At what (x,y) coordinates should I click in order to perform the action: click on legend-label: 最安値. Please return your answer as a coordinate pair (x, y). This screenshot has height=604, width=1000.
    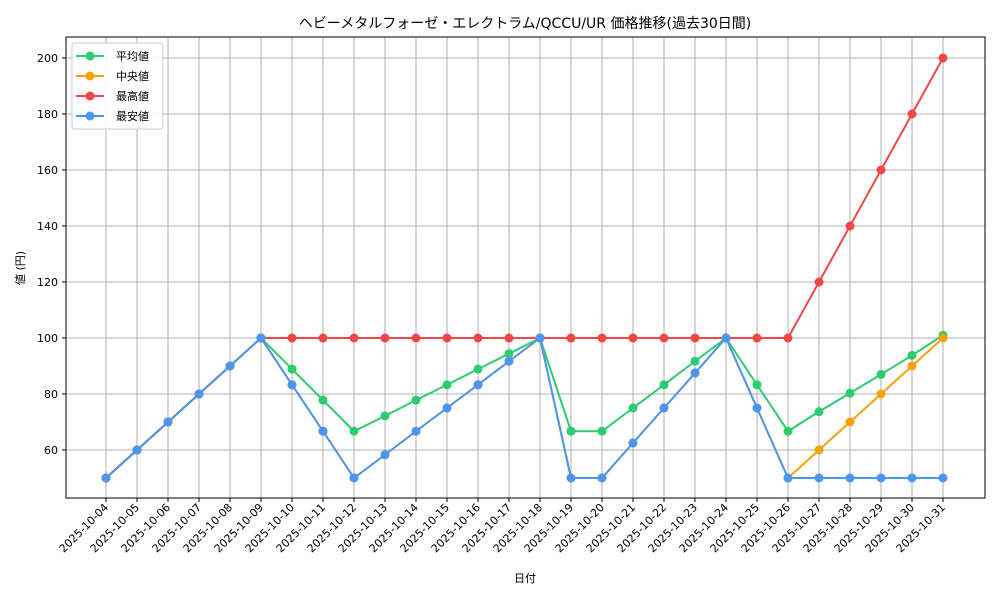
    Looking at the image, I should click on (132, 116).